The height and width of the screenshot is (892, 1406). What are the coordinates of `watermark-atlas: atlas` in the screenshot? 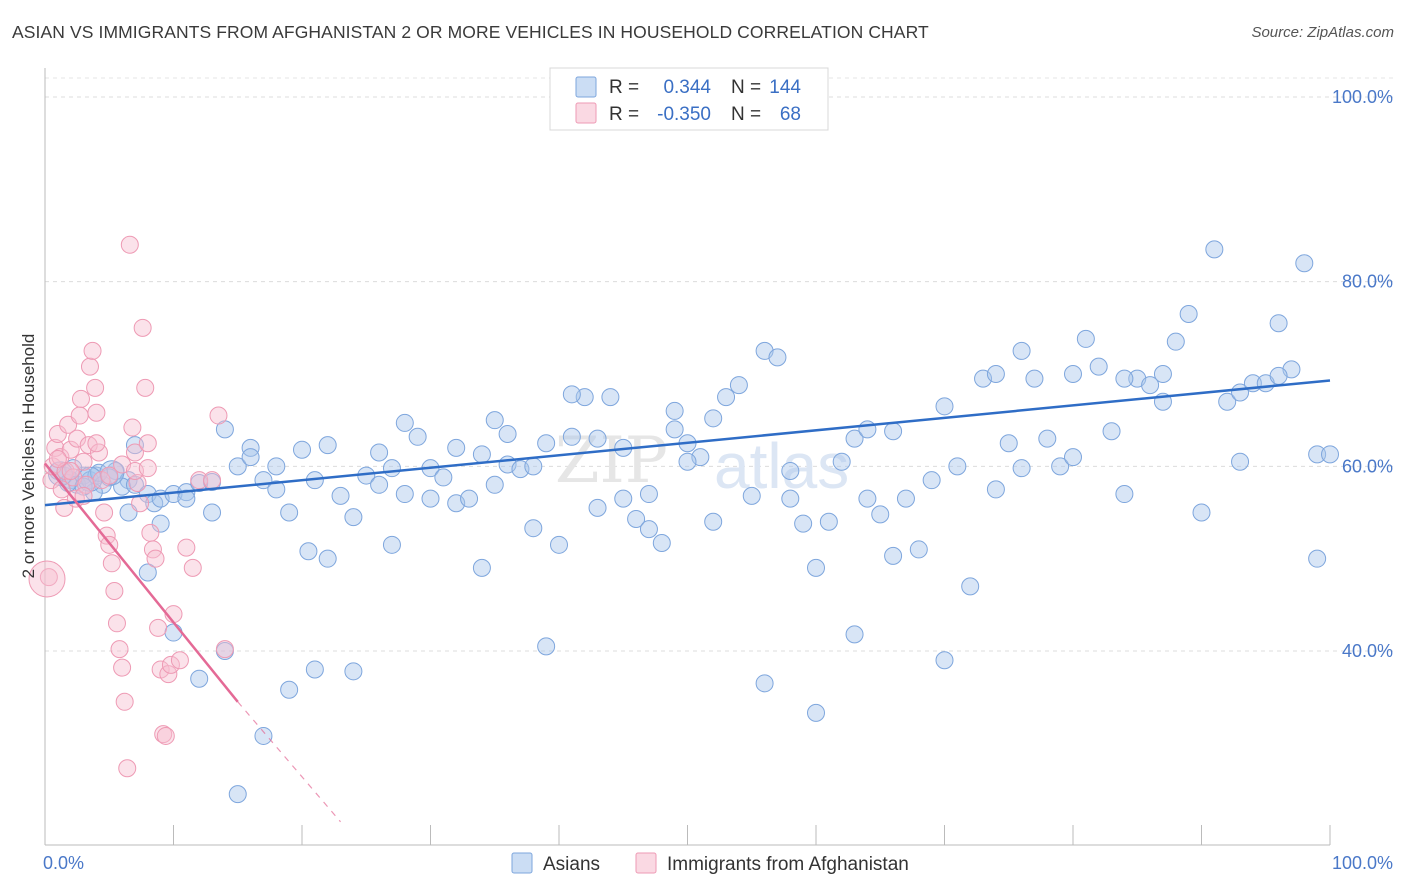 It's located at (781, 466).